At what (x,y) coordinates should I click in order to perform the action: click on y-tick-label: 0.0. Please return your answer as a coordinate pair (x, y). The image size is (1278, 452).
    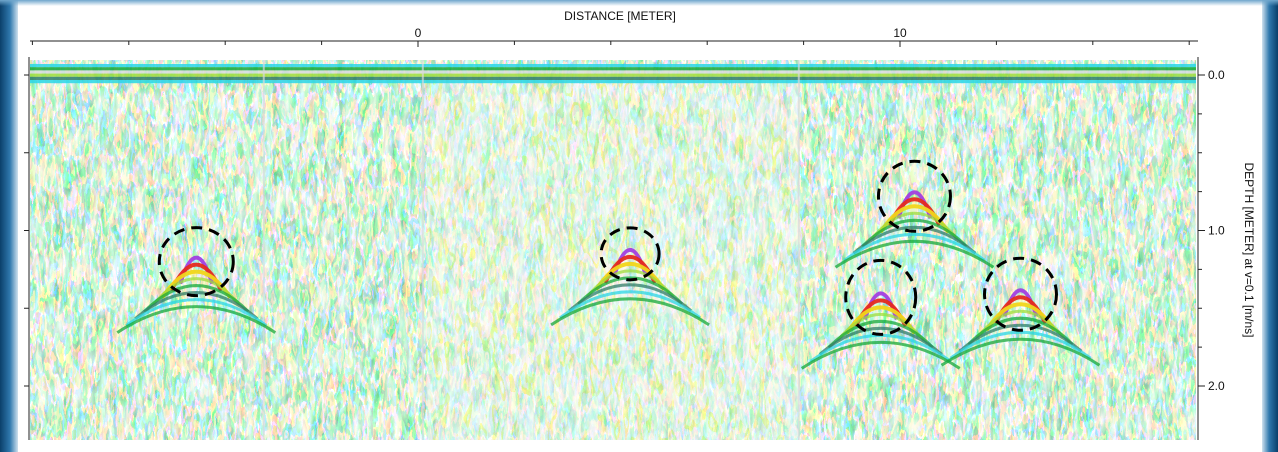
    Looking at the image, I should click on (1216, 75).